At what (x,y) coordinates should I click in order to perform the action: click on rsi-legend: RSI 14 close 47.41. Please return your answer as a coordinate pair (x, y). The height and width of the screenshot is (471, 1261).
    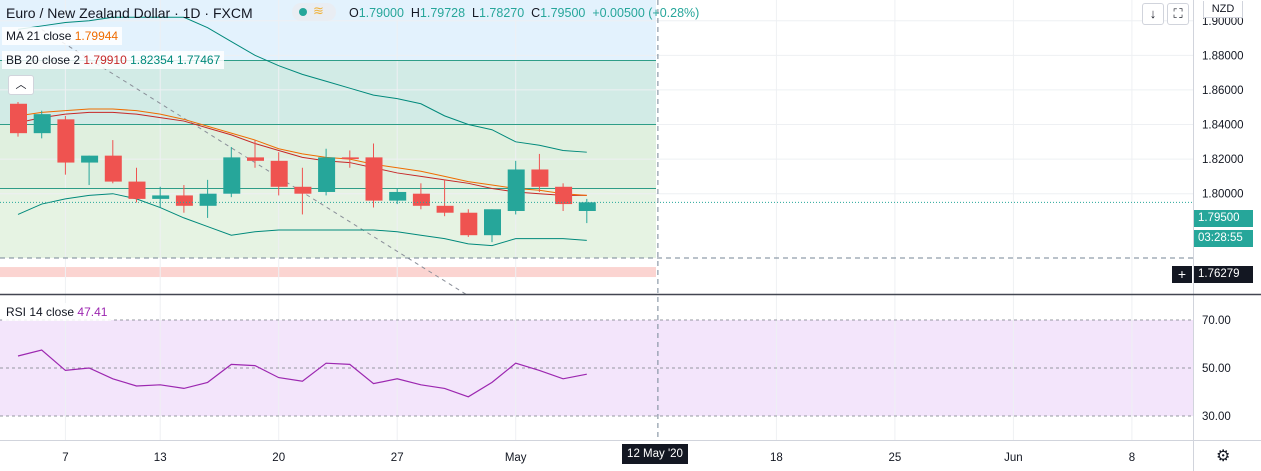
    Looking at the image, I should click on (57, 312).